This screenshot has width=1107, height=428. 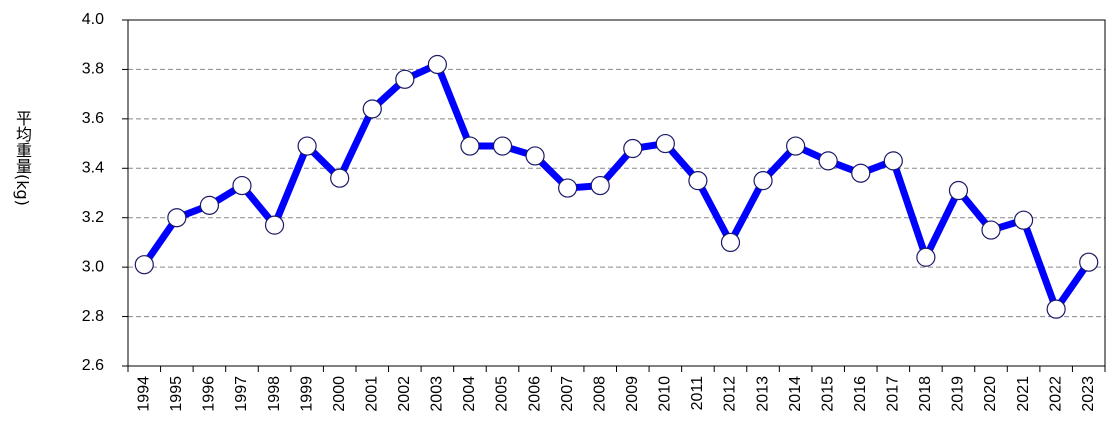 What do you see at coordinates (144, 394) in the screenshot?
I see `x-tick-label: 1994` at bounding box center [144, 394].